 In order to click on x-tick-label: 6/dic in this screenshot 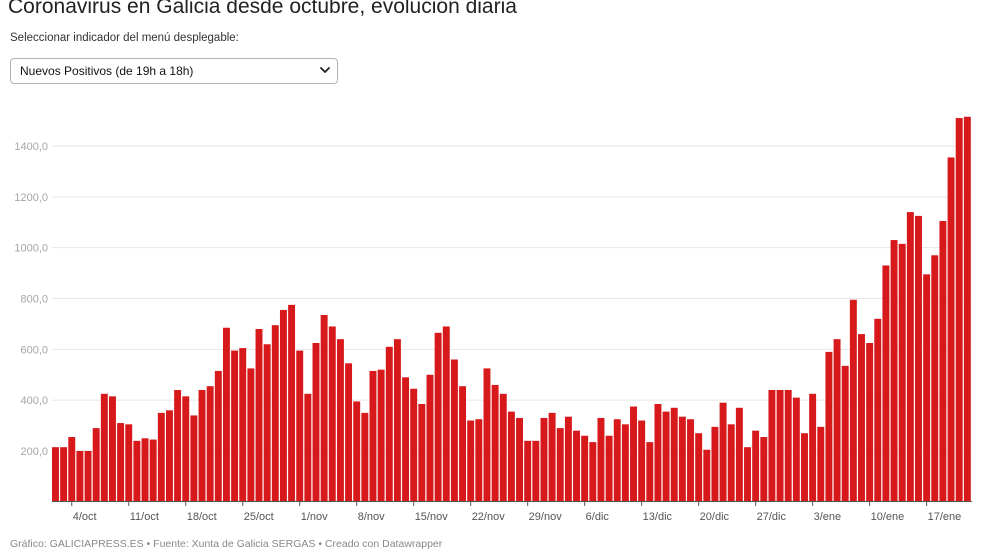, I will do `click(598, 517)`.